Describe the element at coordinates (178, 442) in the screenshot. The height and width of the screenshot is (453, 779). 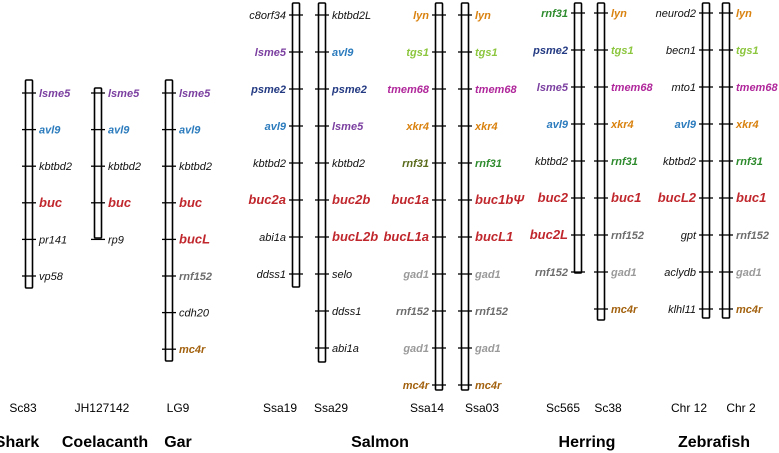
I see `species-label-gar: Gar` at that location.